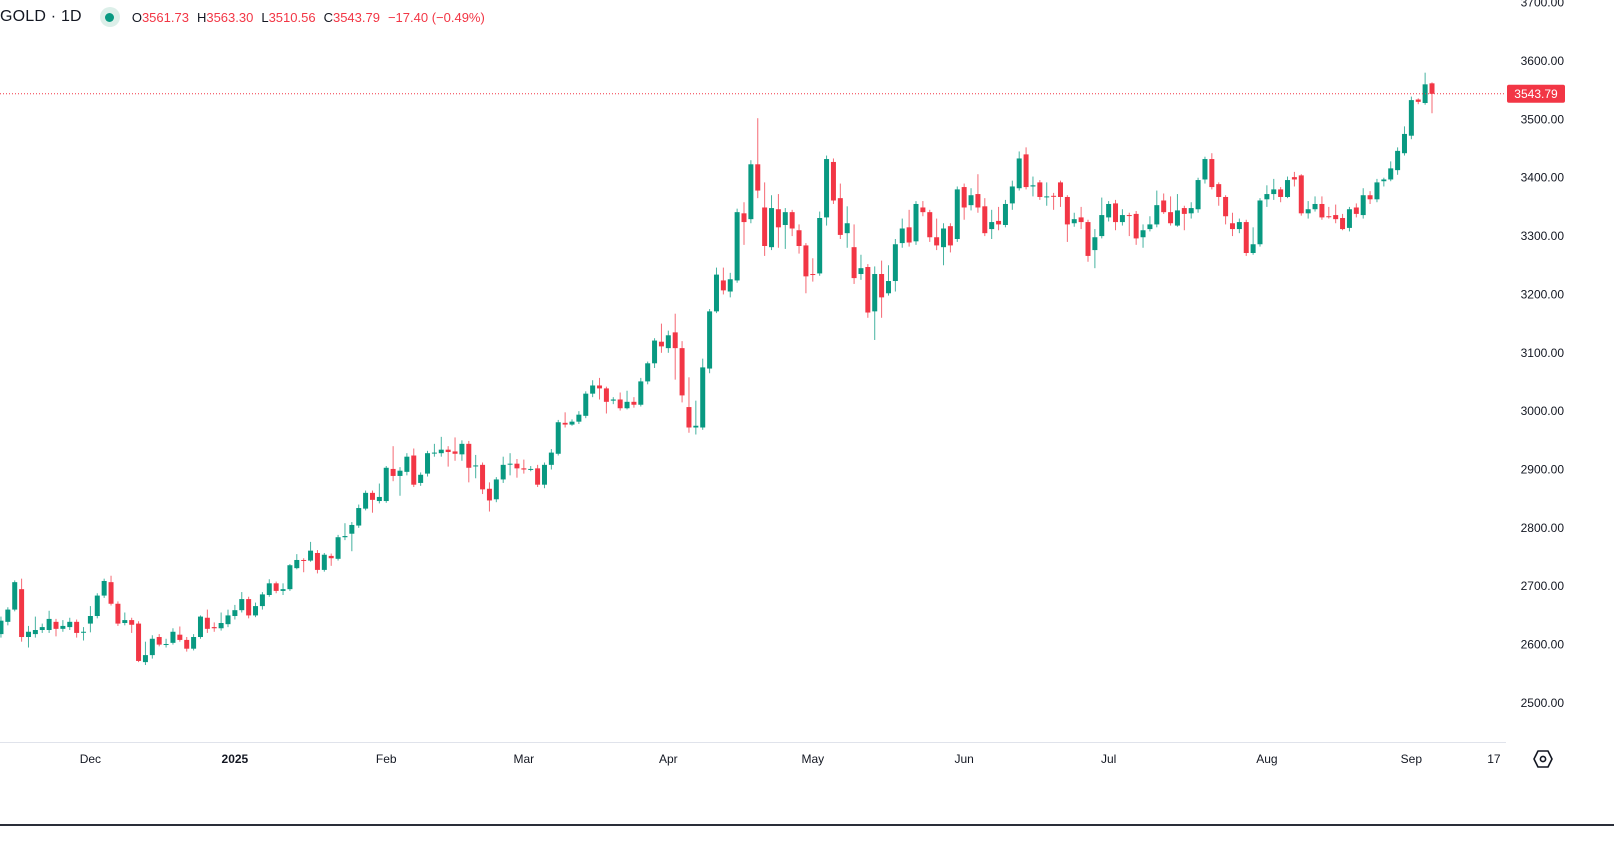 Image resolution: width=1614 pixels, height=851 pixels. I want to click on market-status-icon, so click(109, 17).